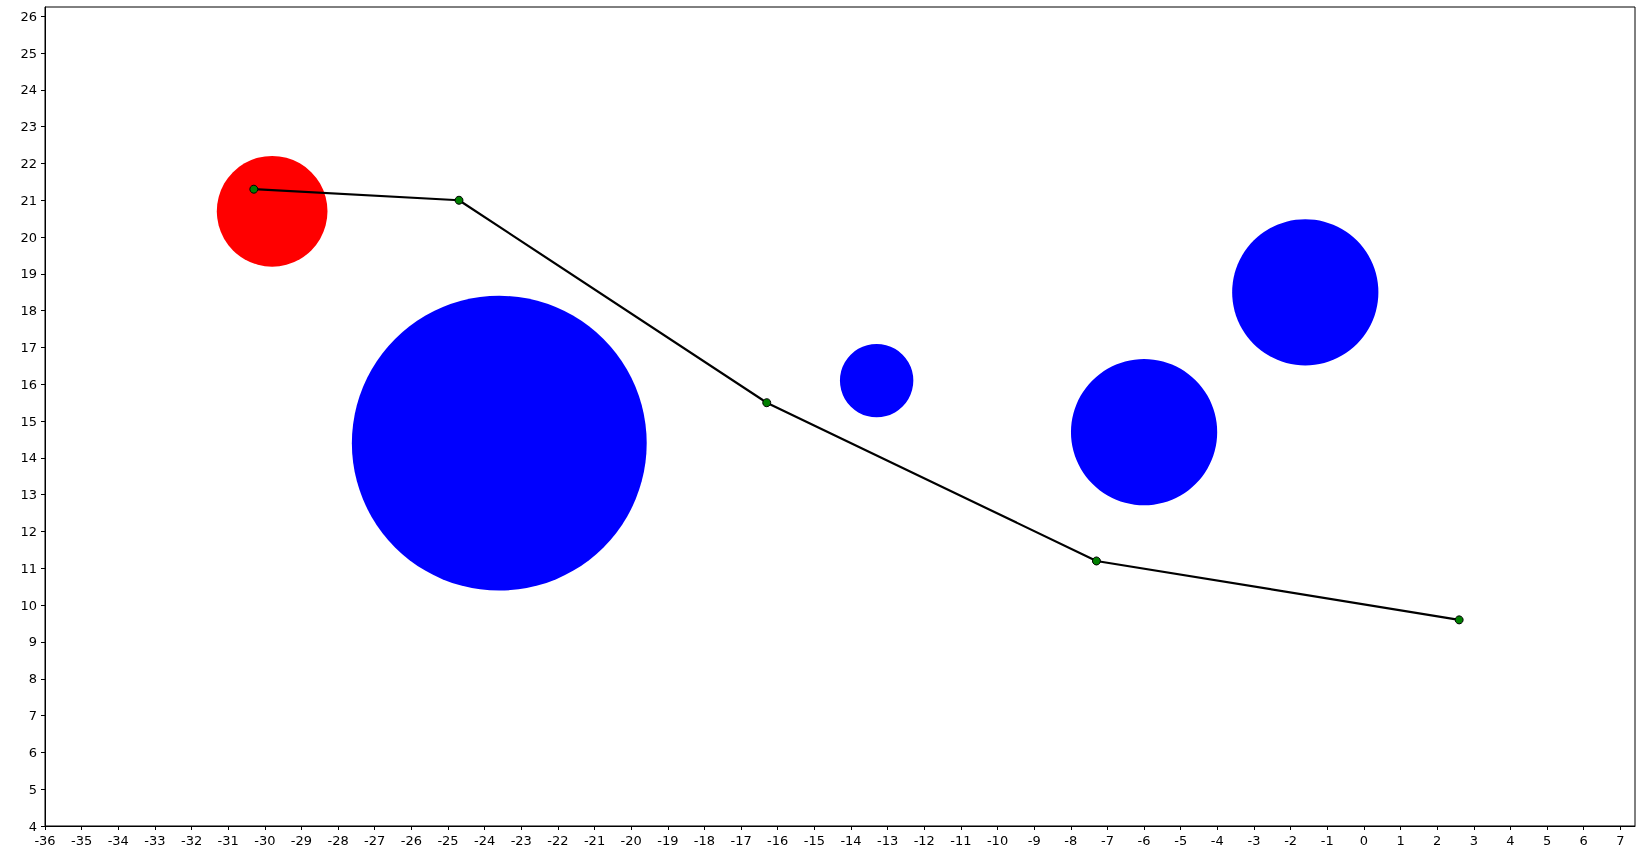 The width and height of the screenshot is (1638, 851). Describe the element at coordinates (594, 840) in the screenshot. I see `x-tick-label: -21` at that location.